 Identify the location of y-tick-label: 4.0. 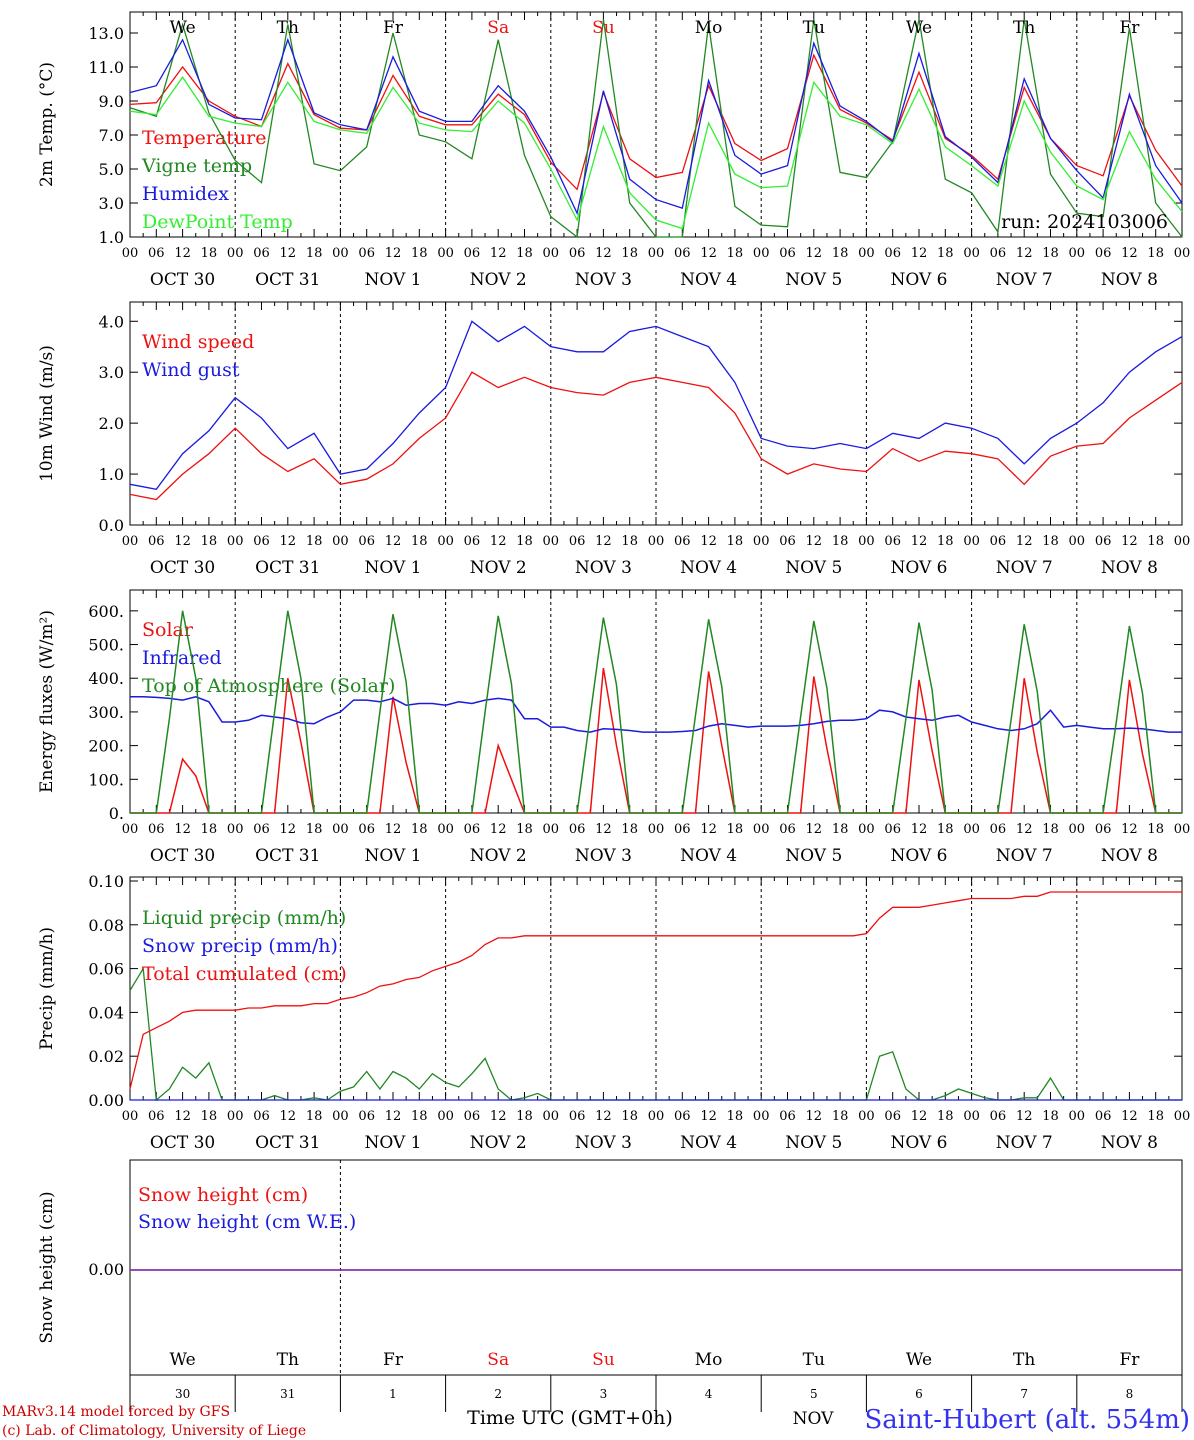
(111, 321).